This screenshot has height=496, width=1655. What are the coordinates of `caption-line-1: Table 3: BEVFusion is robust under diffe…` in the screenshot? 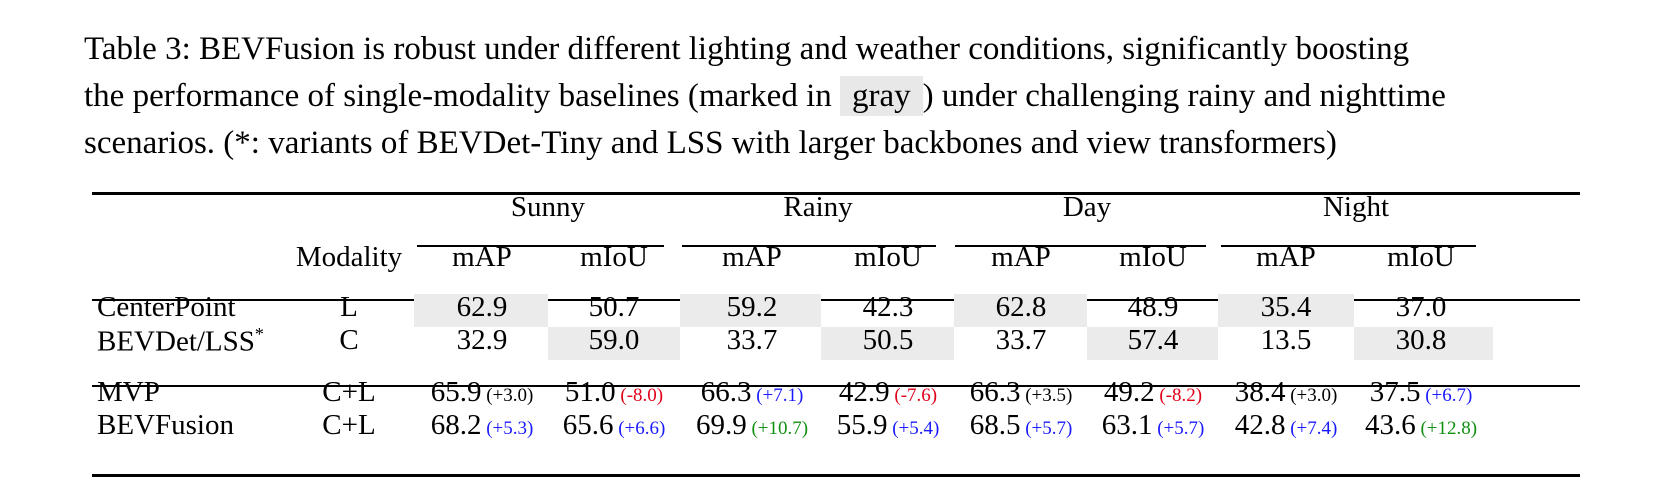 It's located at (747, 49).